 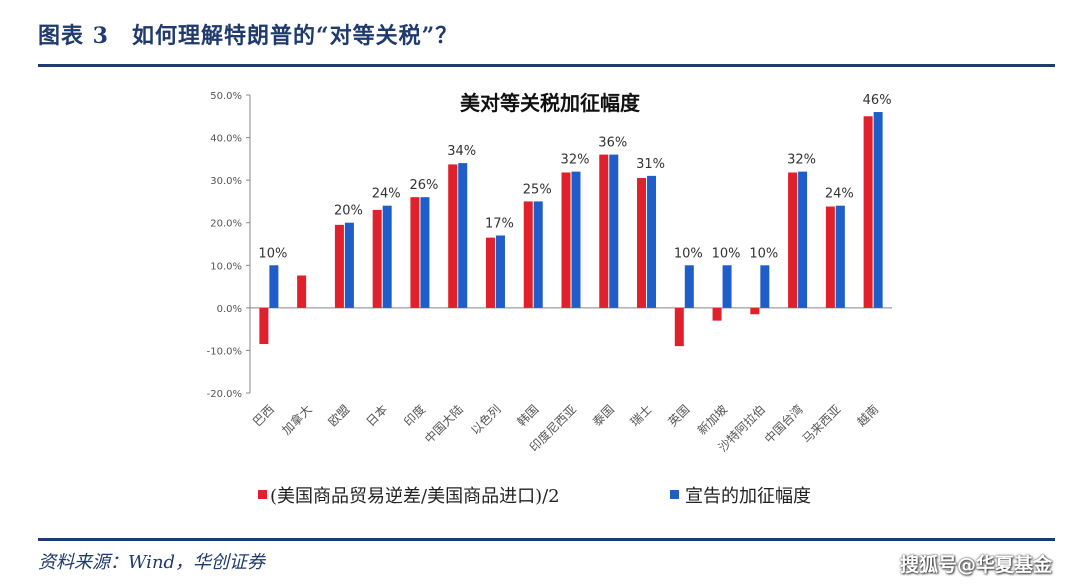 I want to click on x-category-label: 越南, so click(x=868, y=416).